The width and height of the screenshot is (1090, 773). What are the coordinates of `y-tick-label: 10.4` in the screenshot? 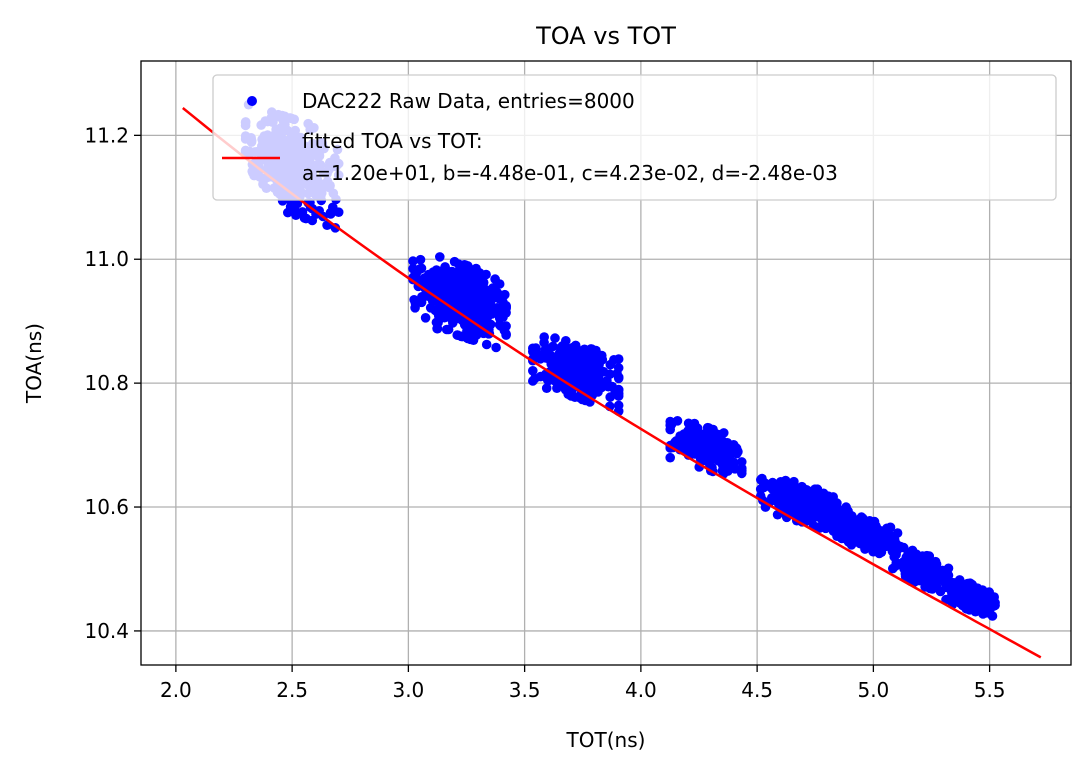 It's located at (106, 631).